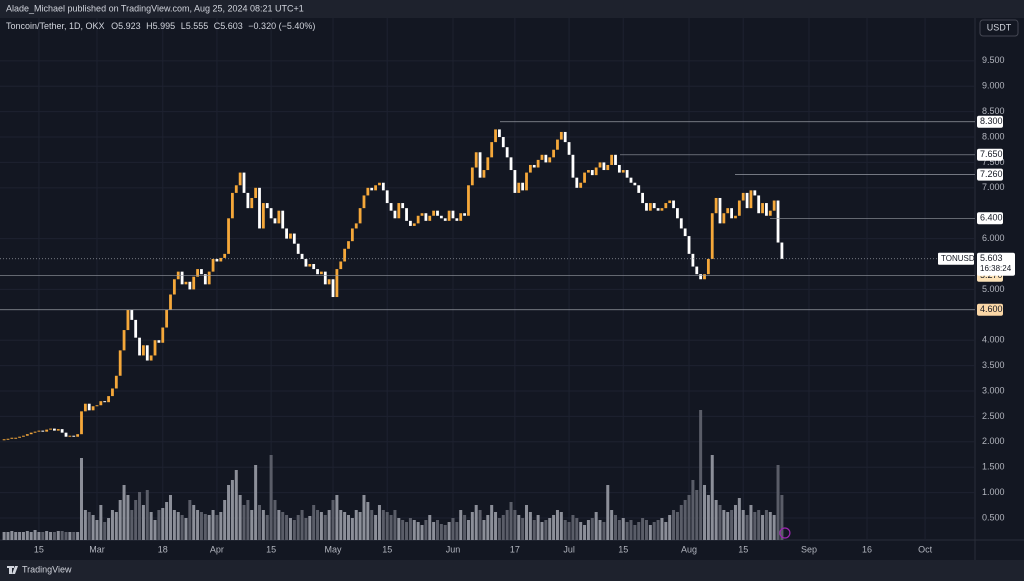  I want to click on y-tick-label: 6.000, so click(993, 238).